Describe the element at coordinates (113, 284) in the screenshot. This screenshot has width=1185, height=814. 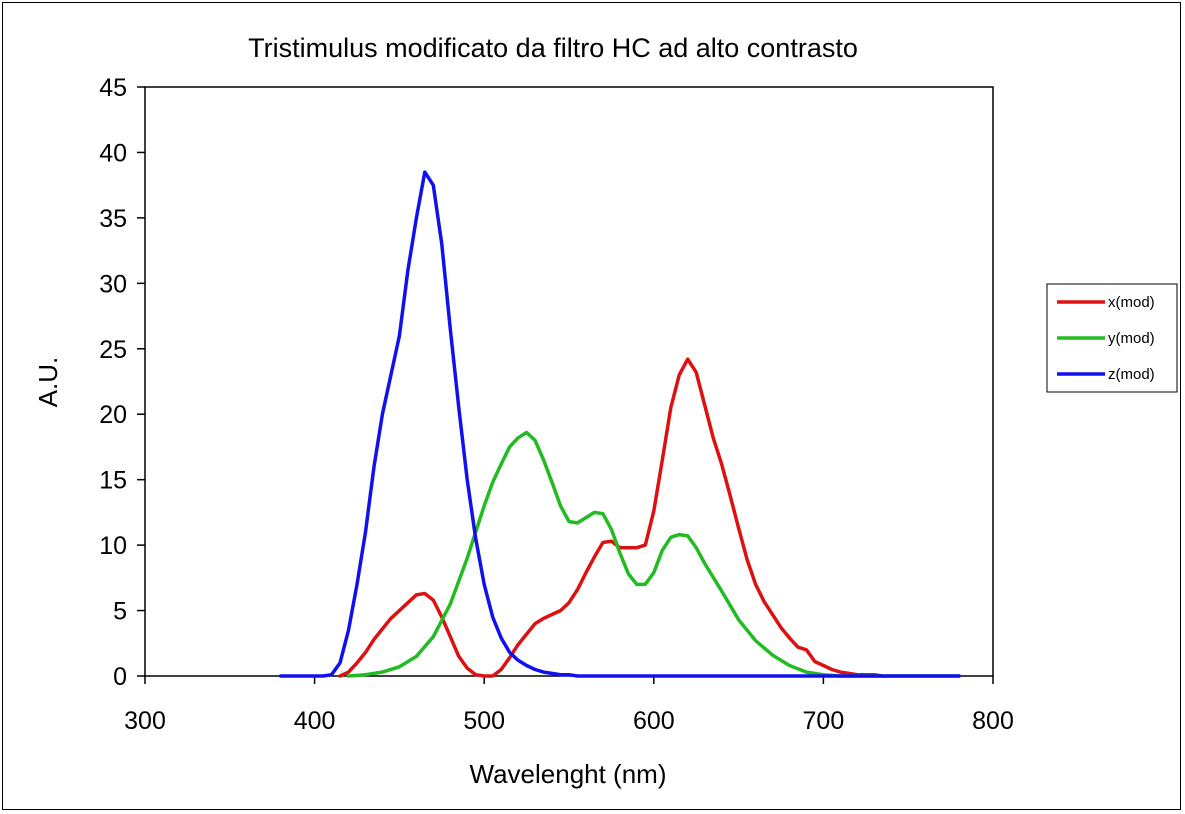
I see `y-tick-label: 30` at that location.